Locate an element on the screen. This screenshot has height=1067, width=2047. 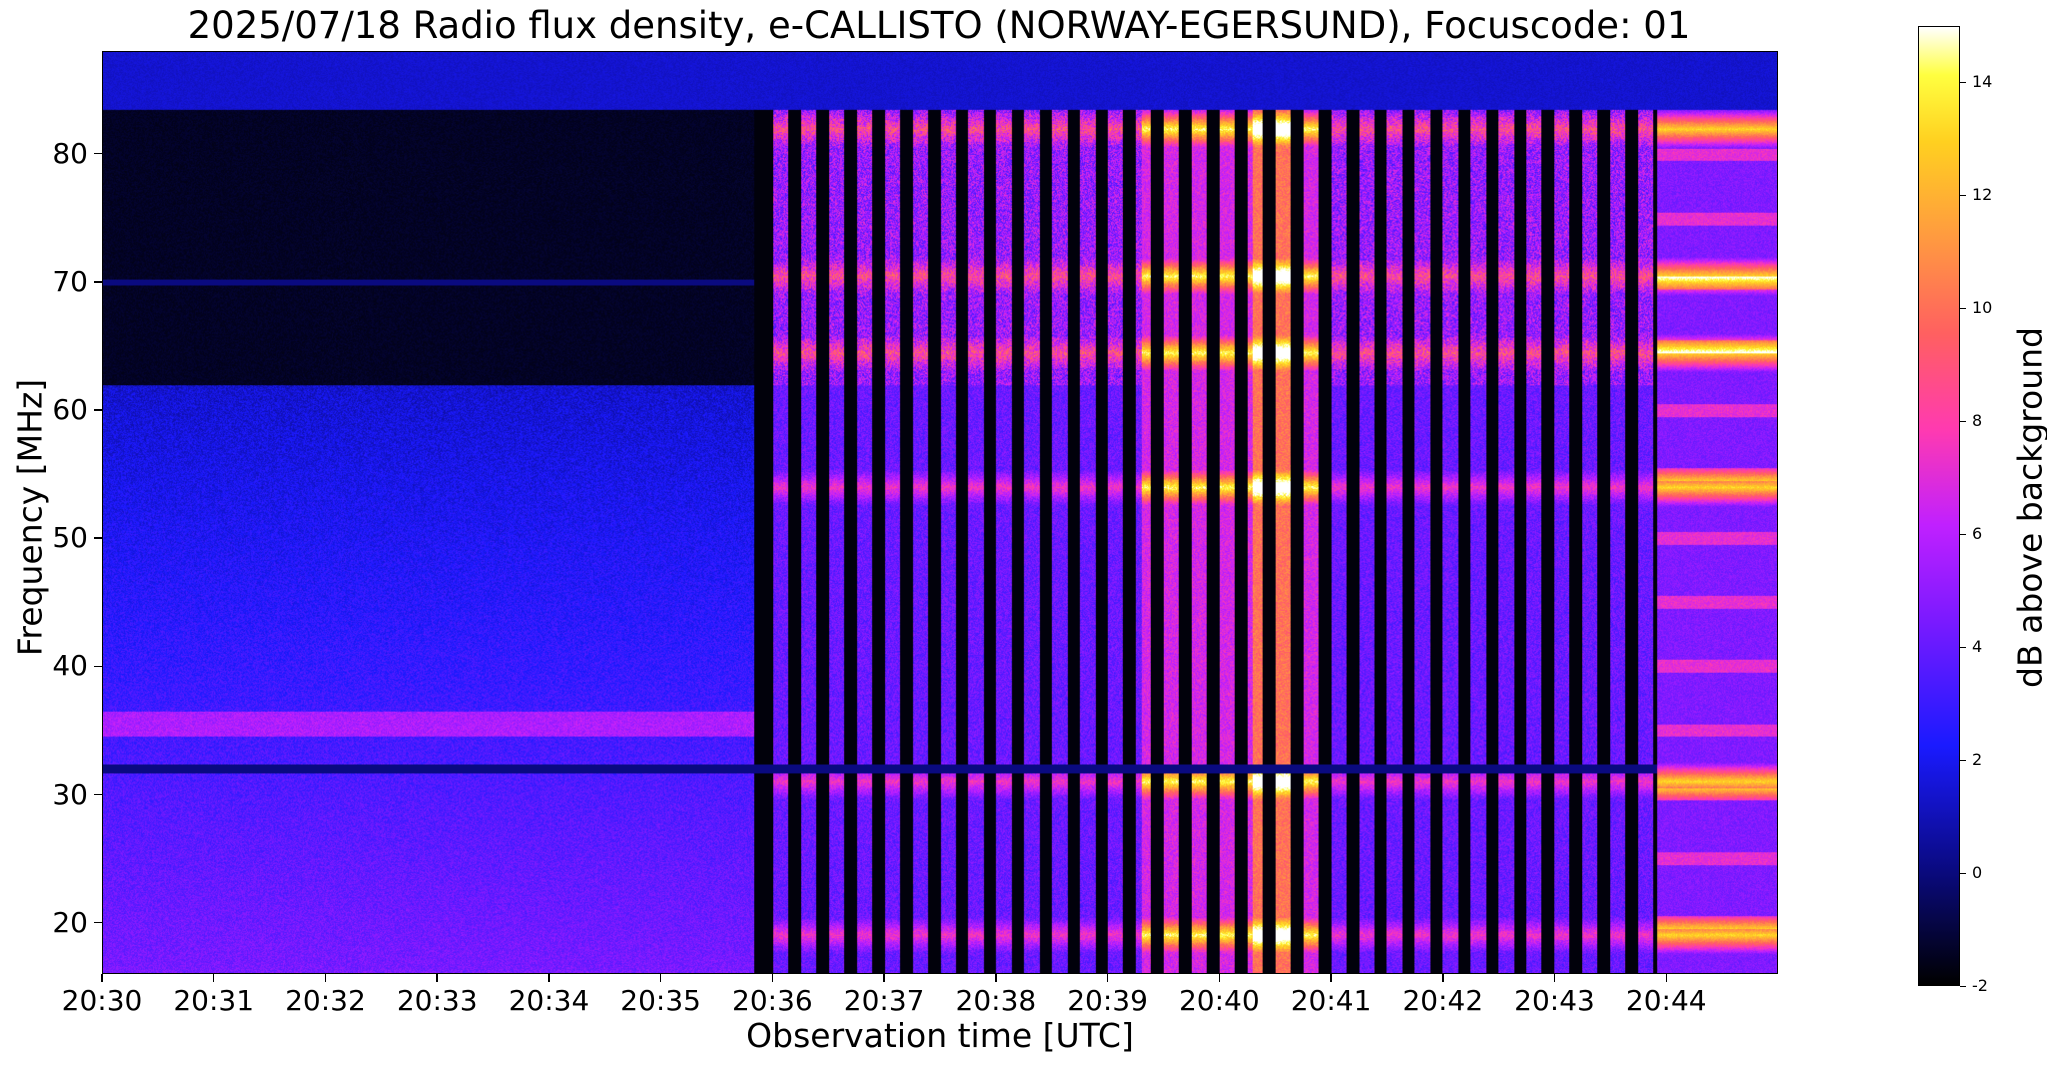
y-tick-label: 30 is located at coordinates (70, 794).